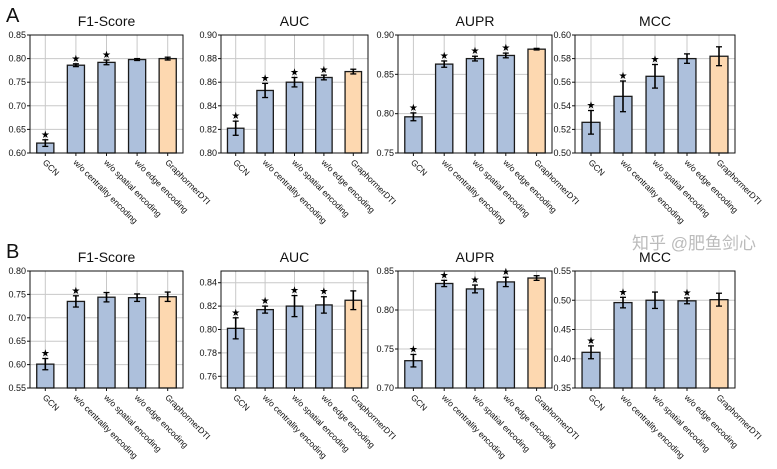 This screenshot has width=777, height=469. I want to click on y-tick-label: 0.90, so click(208, 35).